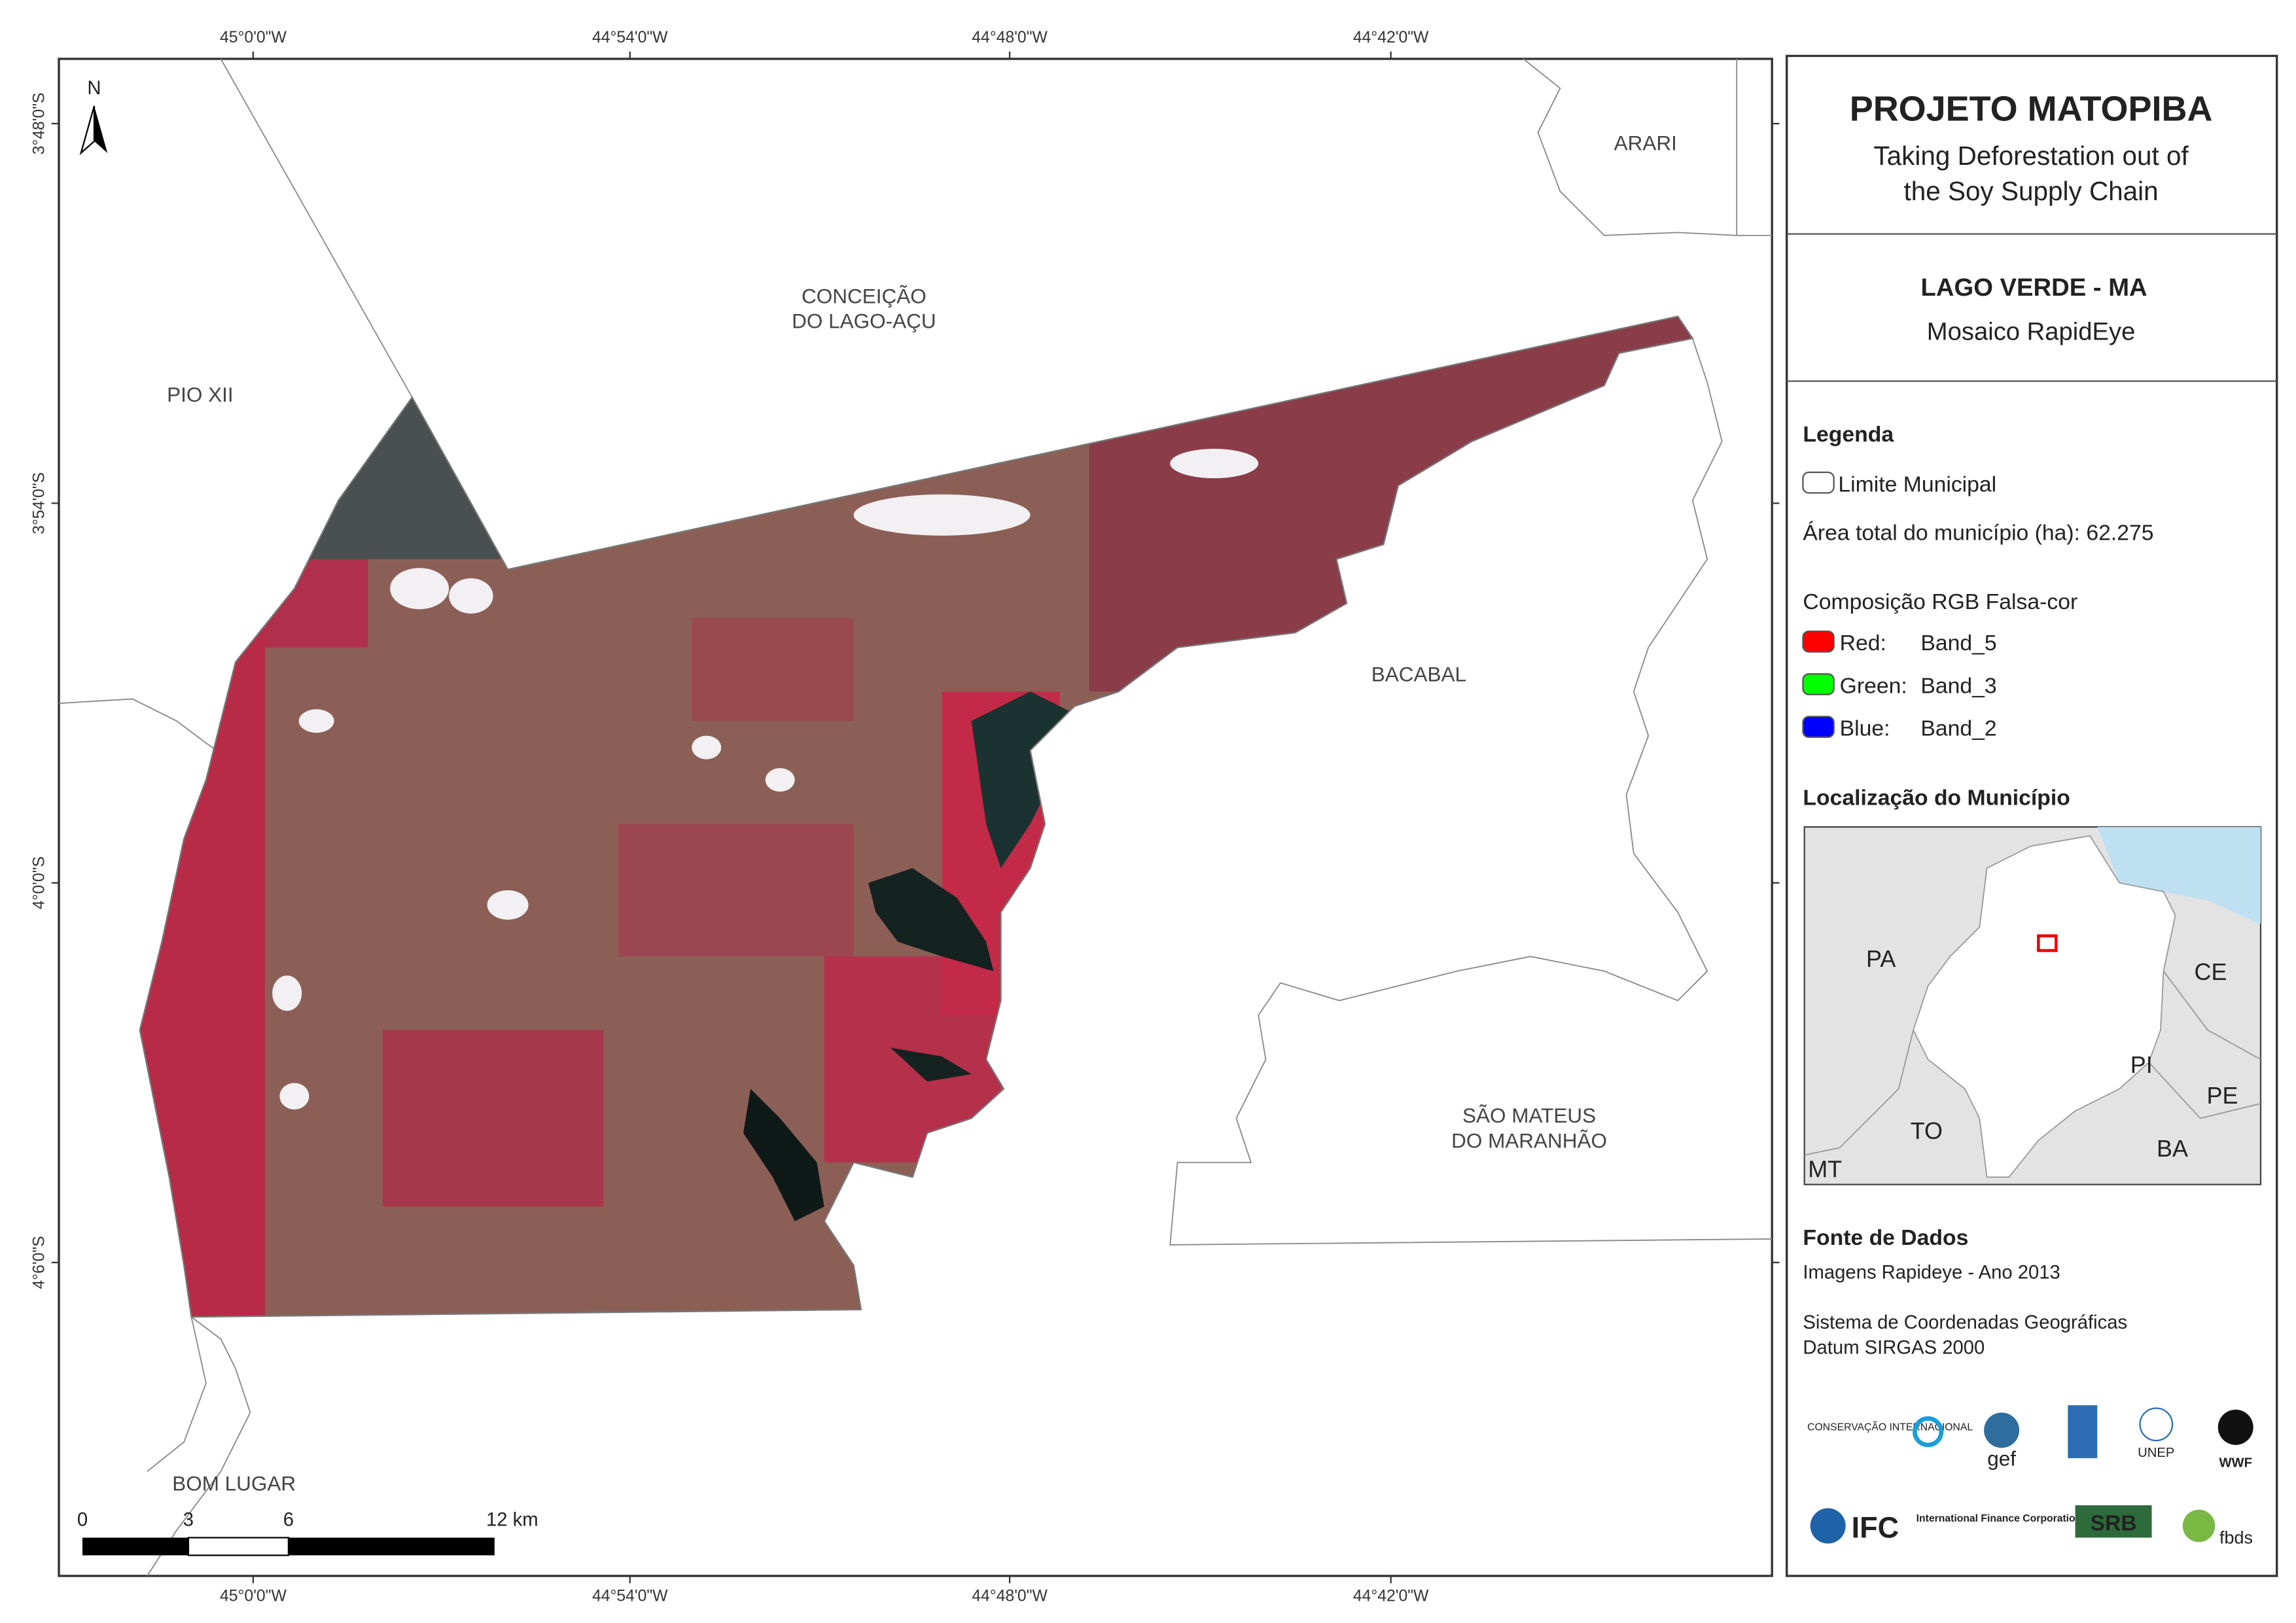 The height and width of the screenshot is (1623, 2296). What do you see at coordinates (1419, 674) in the screenshot?
I see `place-name: BACABAL` at bounding box center [1419, 674].